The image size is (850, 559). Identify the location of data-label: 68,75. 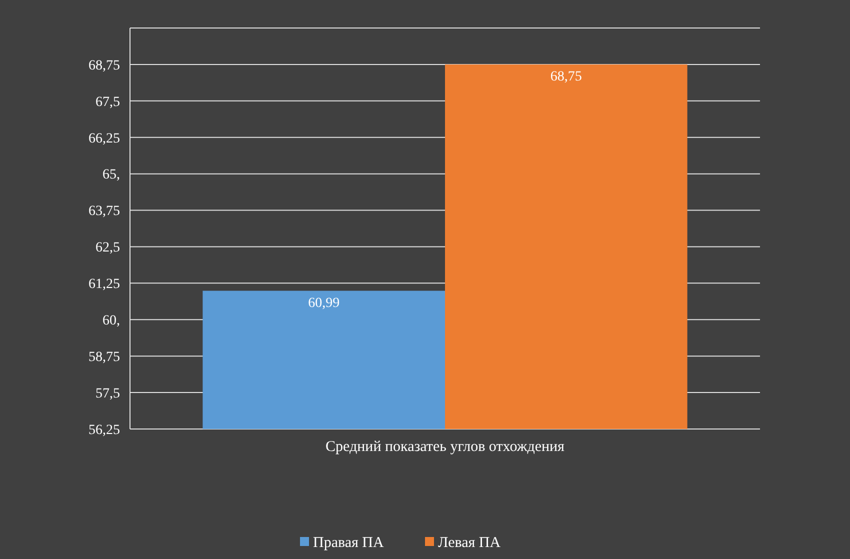
(566, 76).